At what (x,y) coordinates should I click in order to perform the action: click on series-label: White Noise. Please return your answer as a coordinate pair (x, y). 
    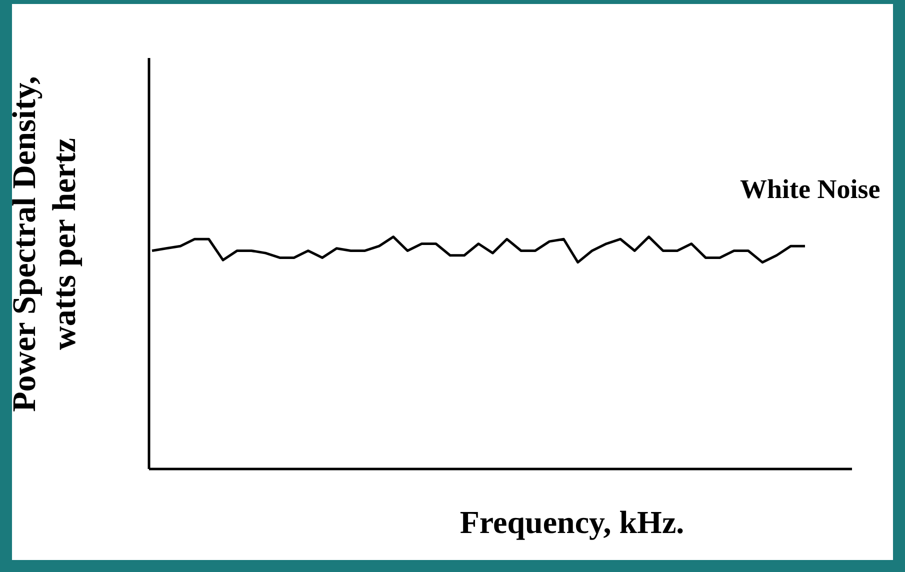
    Looking at the image, I should click on (810, 189).